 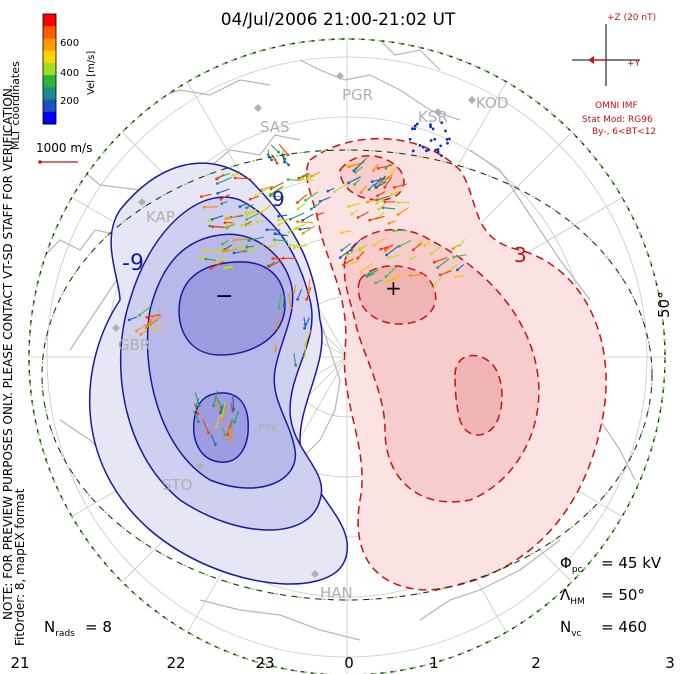 What do you see at coordinates (116, 328) in the screenshot?
I see `station-marker-gbr` at bounding box center [116, 328].